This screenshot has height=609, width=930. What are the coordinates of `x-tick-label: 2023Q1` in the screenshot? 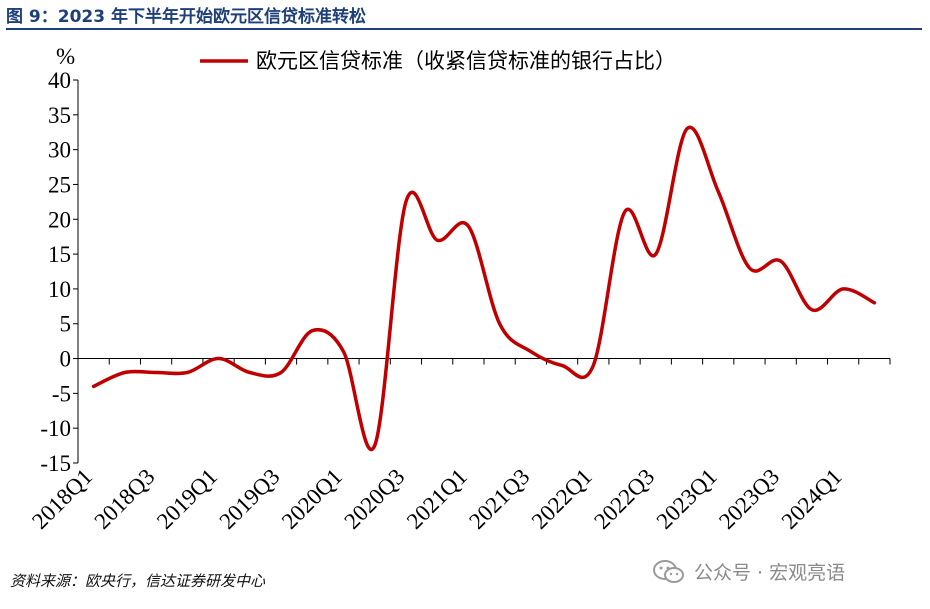 It's located at (687, 499).